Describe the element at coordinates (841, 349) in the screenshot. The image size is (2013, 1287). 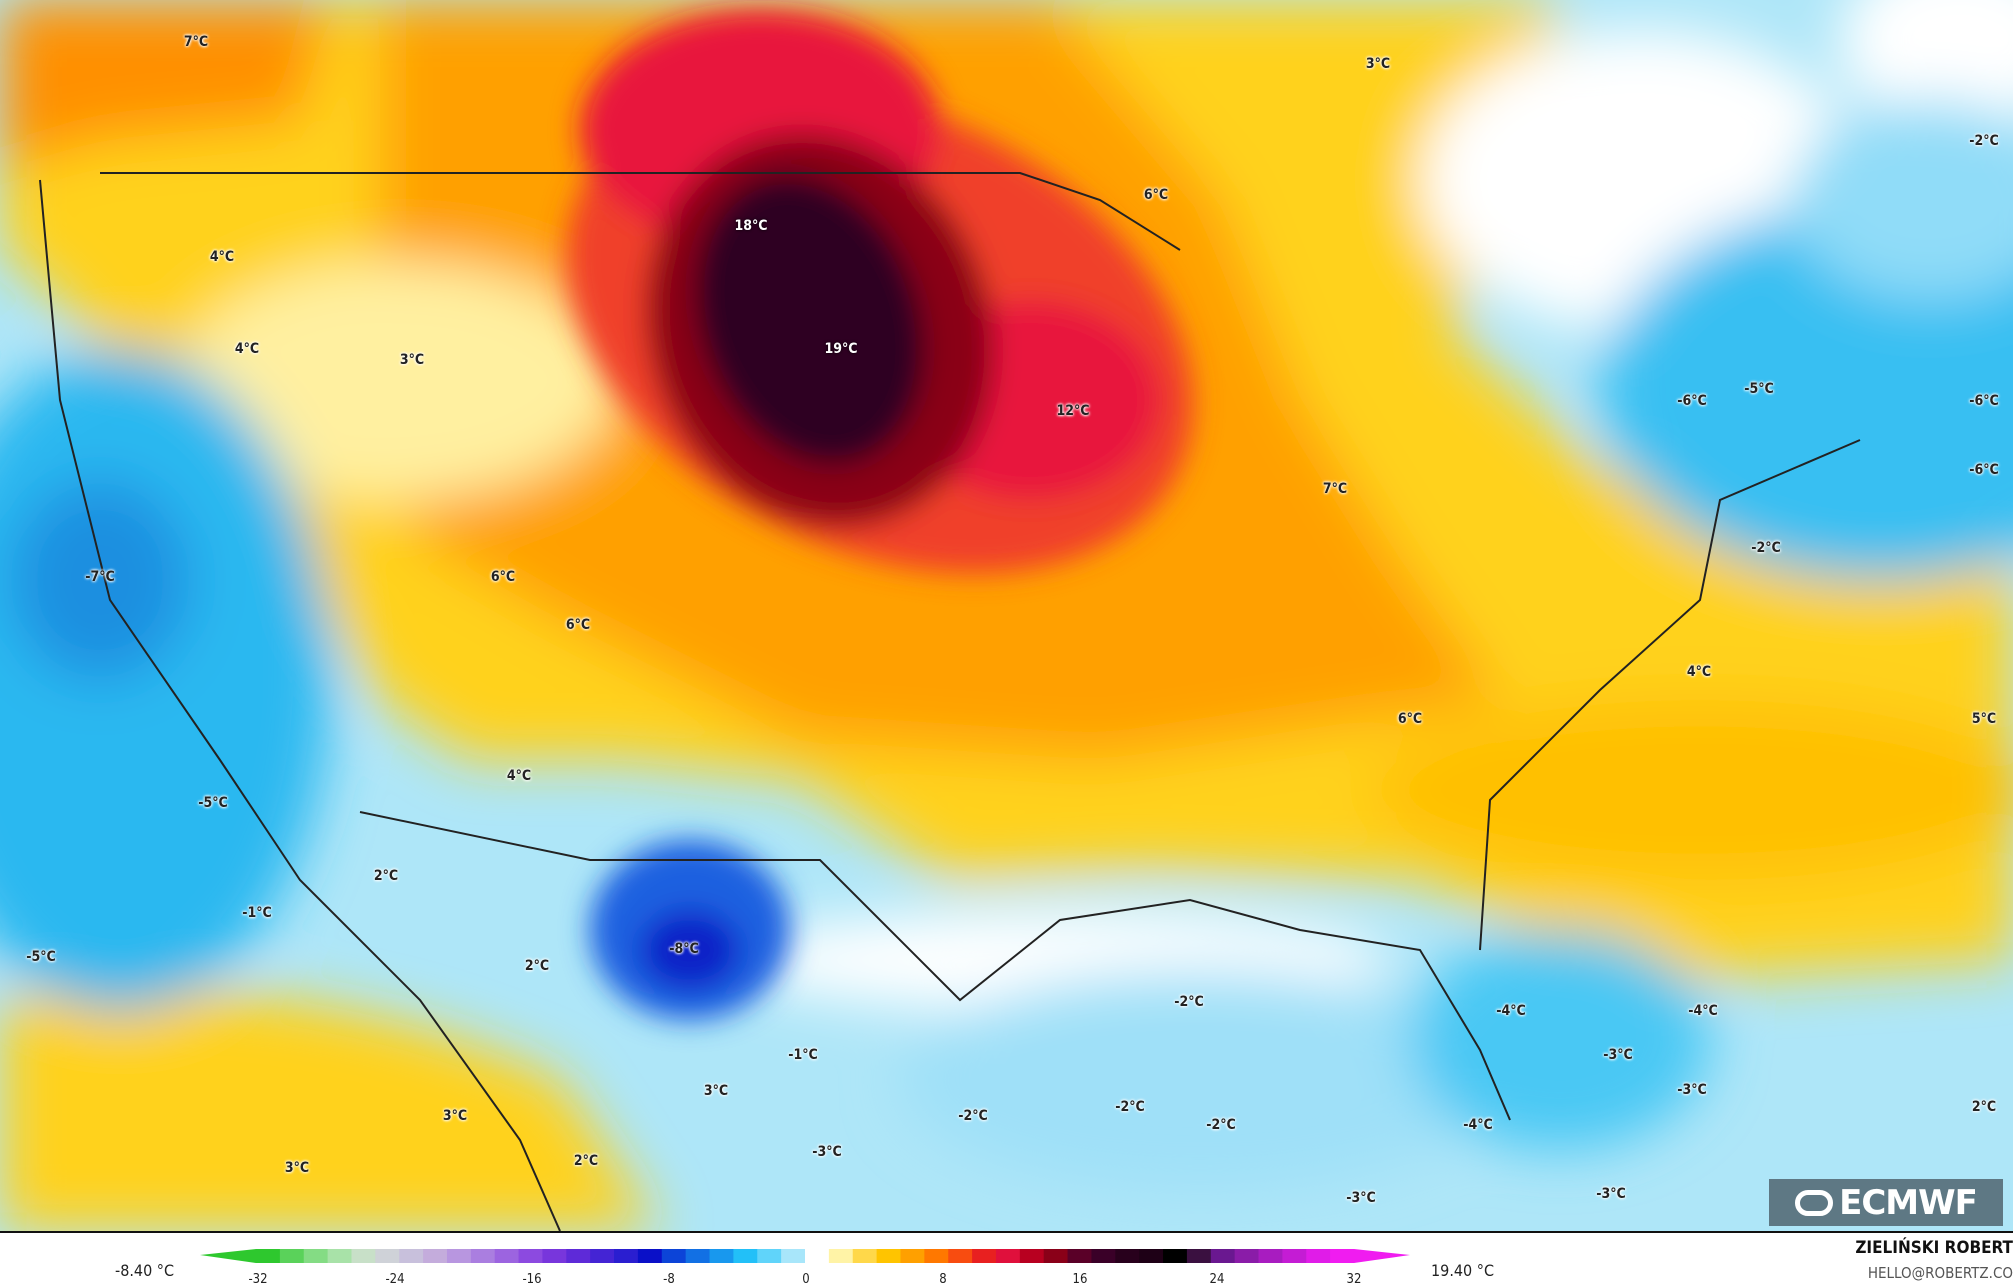
I see `temperature-label: 19°C` at that location.